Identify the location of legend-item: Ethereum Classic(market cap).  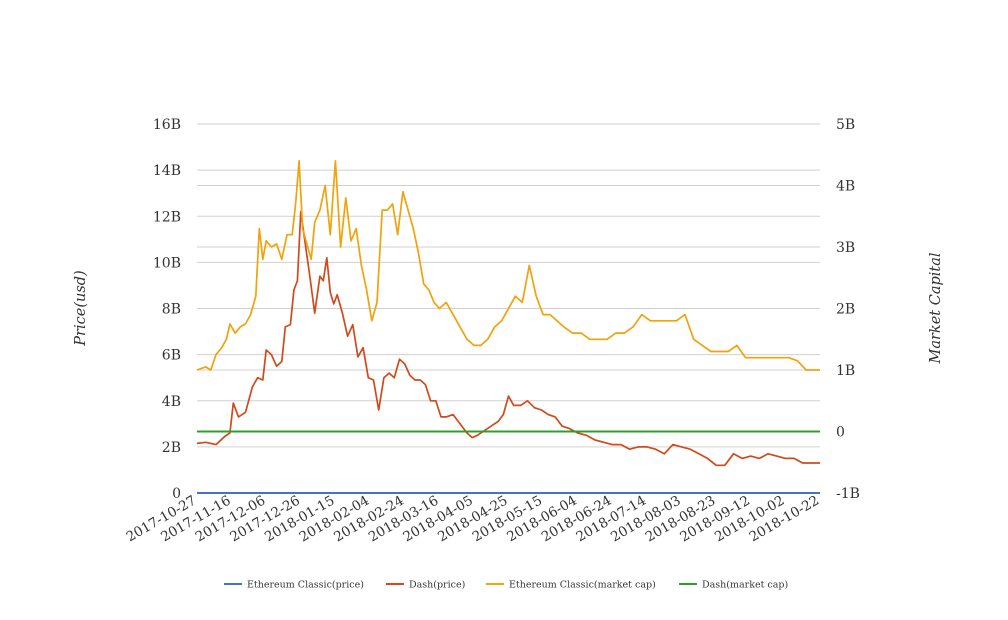
(571, 585).